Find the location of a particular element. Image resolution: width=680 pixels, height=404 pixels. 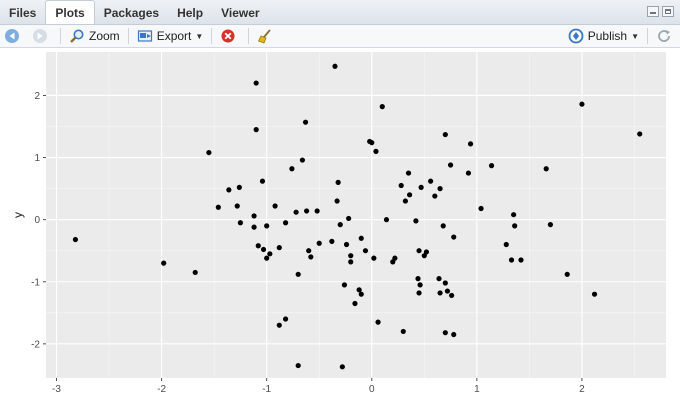

tab-viewer: Viewer is located at coordinates (240, 13).